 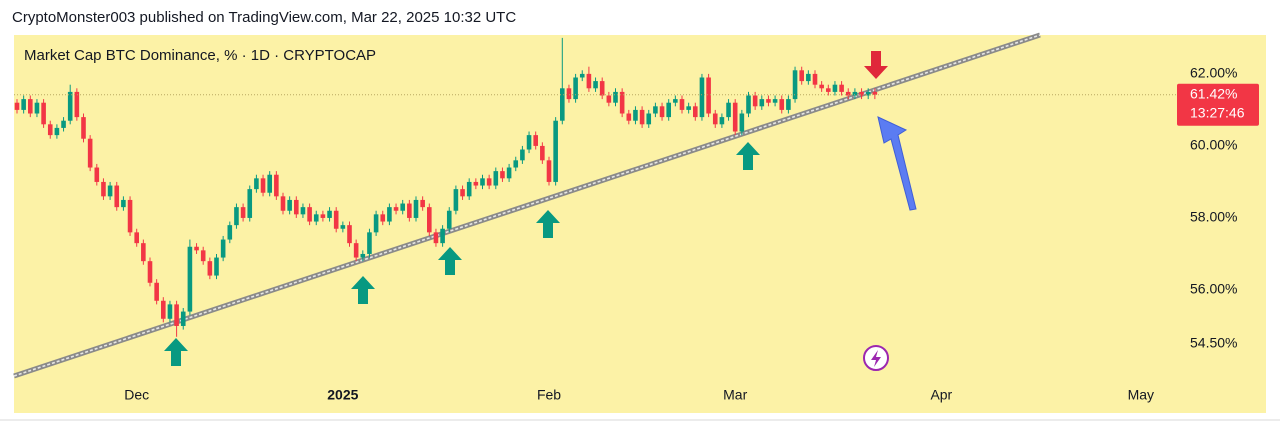 I want to click on down-arrow, so click(x=876, y=65).